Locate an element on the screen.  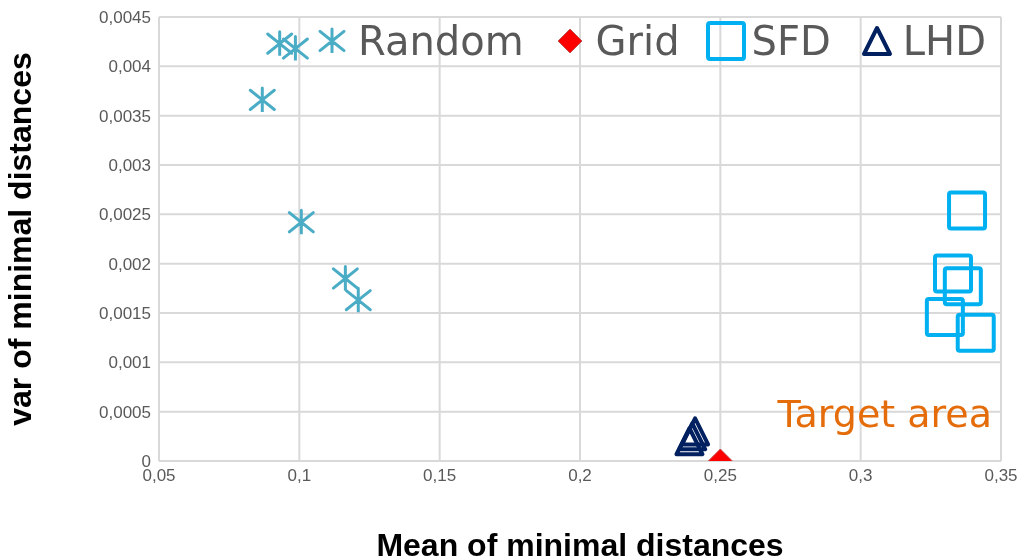
y-tick-label: 0,003 is located at coordinates (129, 166).